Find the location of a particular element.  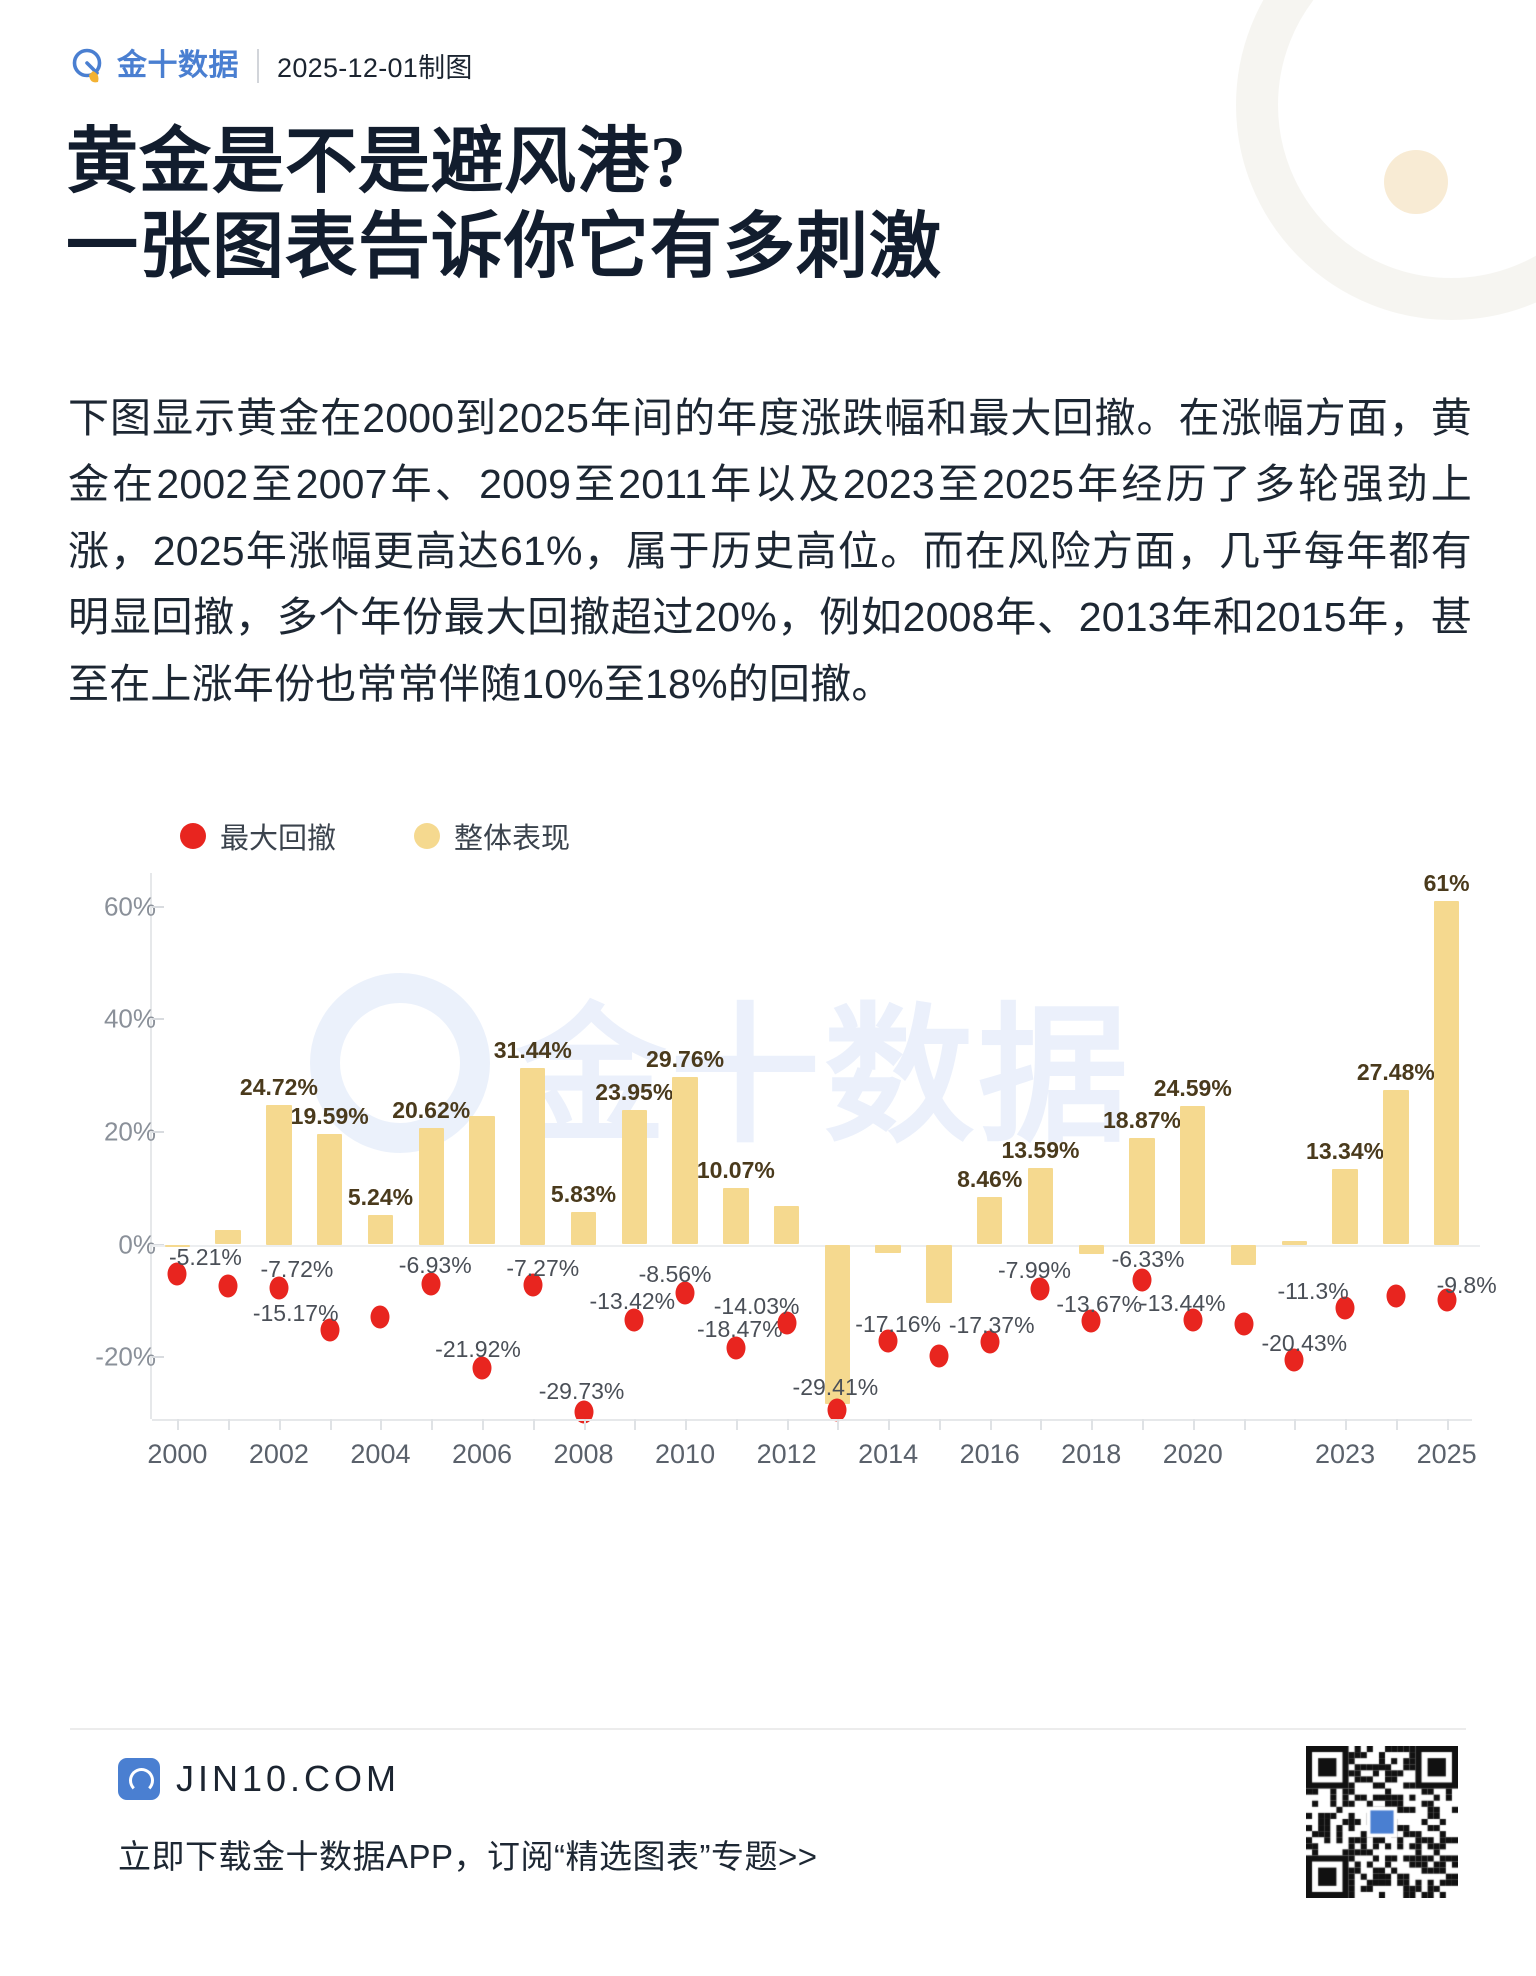

bar-value-label: 23.95% is located at coordinates (634, 1091).